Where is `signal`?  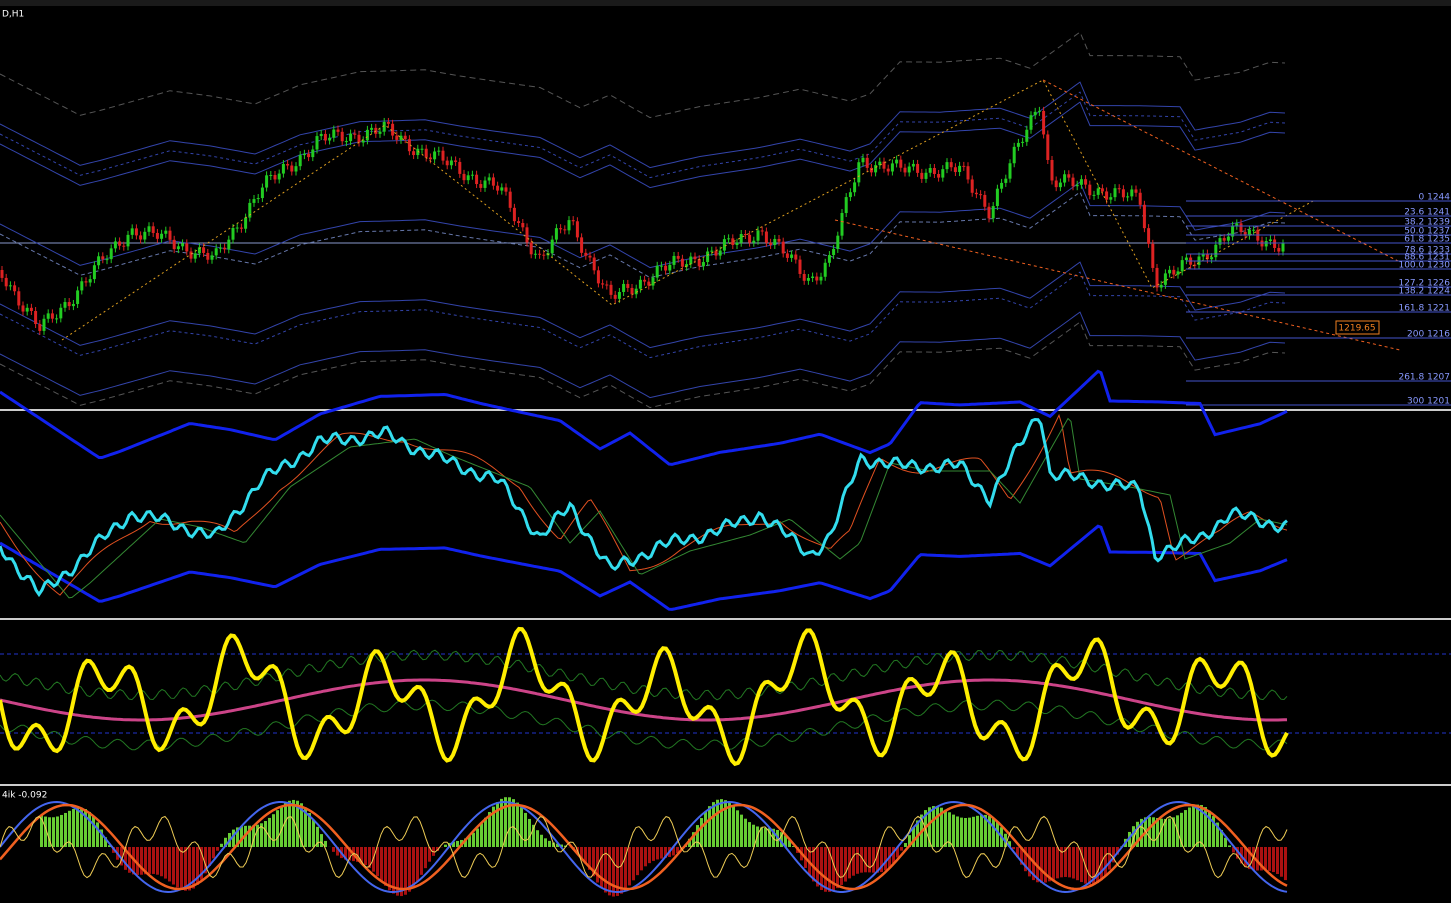 signal is located at coordinates (644, 847).